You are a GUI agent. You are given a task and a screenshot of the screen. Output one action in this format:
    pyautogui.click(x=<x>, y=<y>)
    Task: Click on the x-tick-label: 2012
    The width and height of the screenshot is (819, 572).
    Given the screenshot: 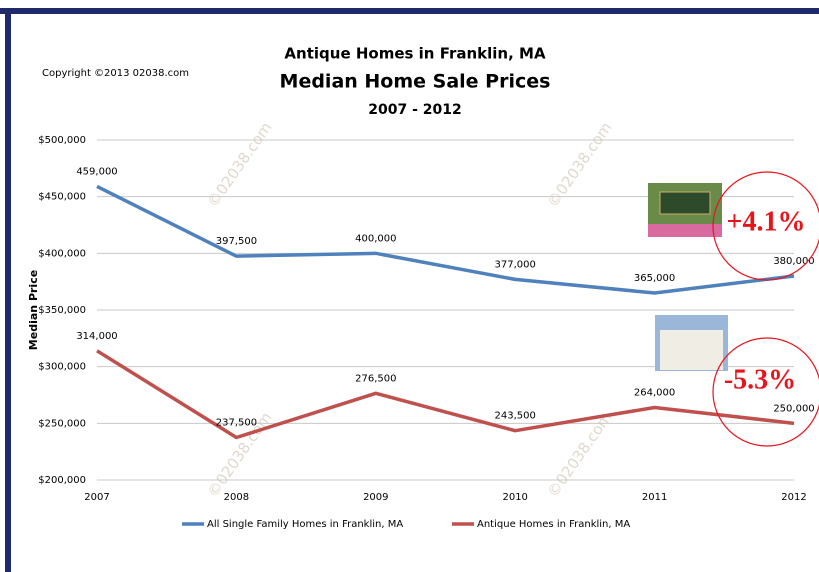 What is the action you would take?
    pyautogui.click(x=793, y=497)
    